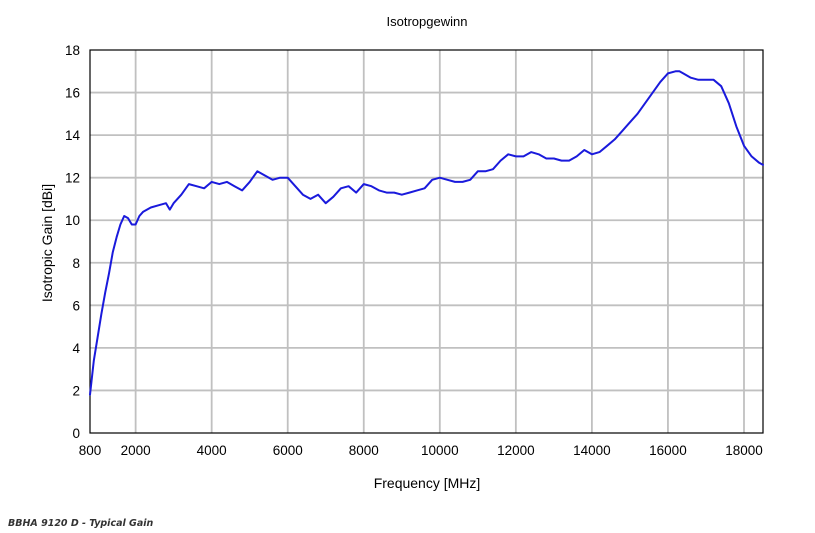 This screenshot has width=815, height=533. I want to click on x-tick-label: 18000, so click(744, 450).